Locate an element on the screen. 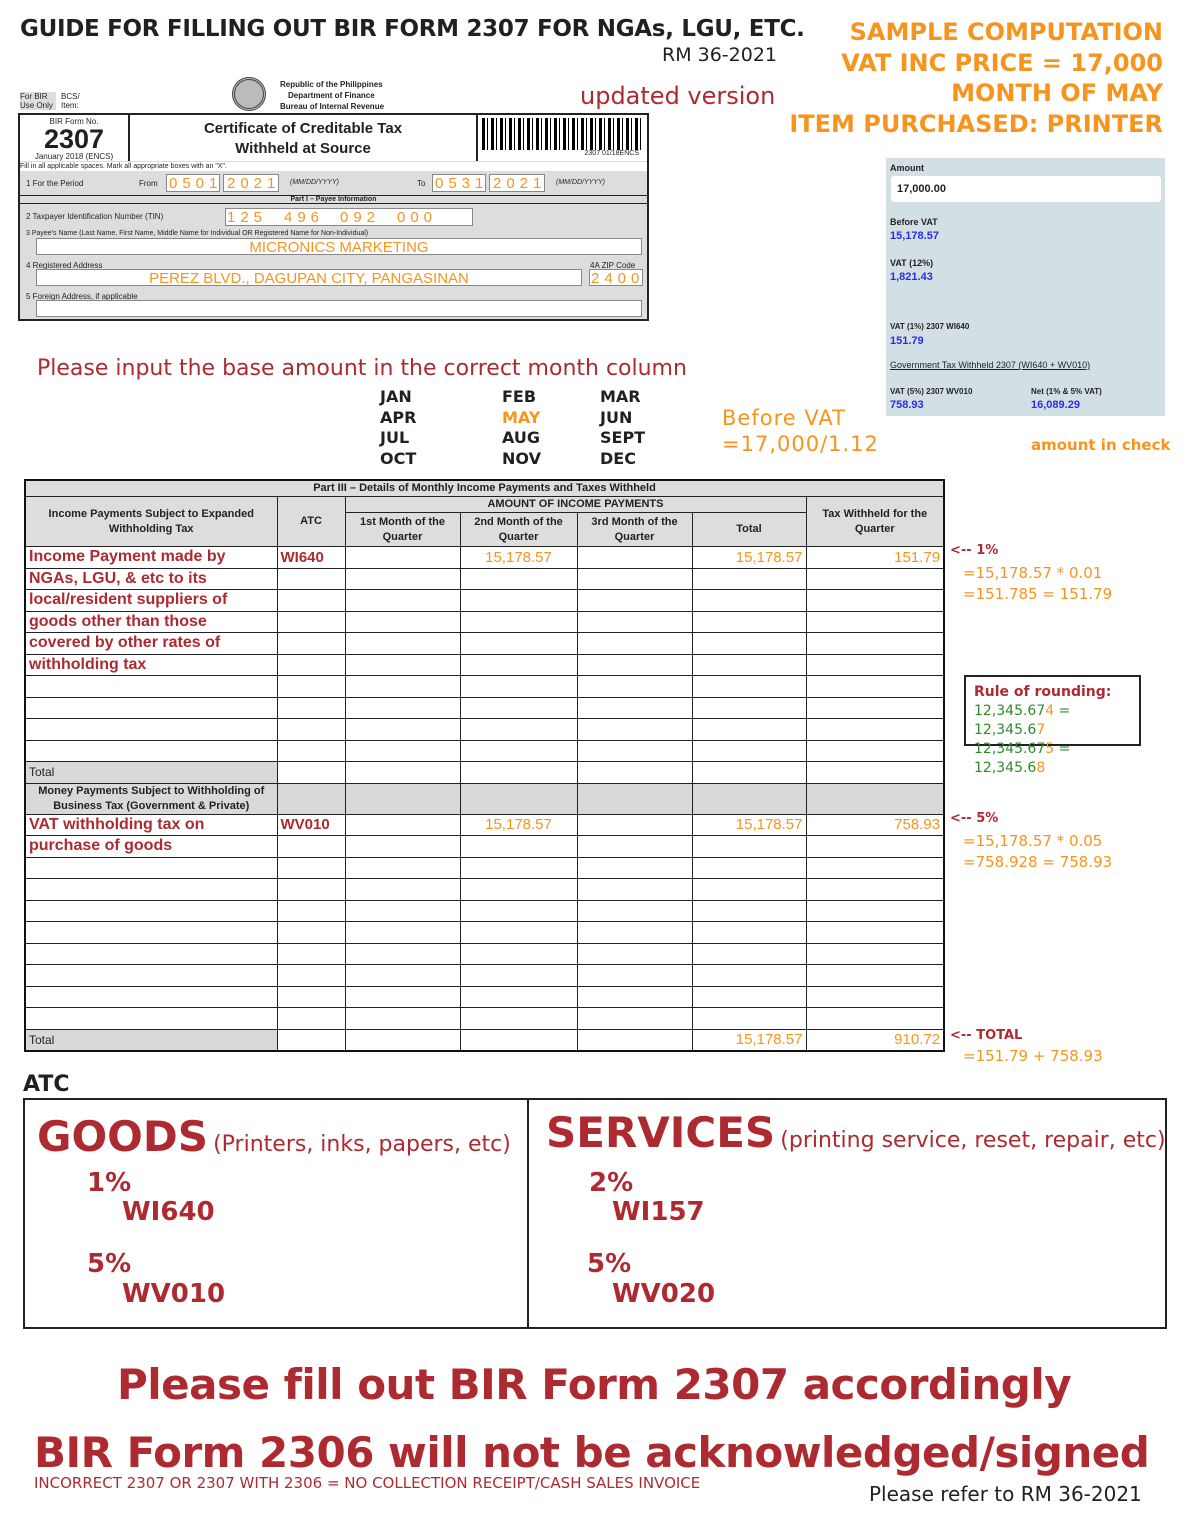 This screenshot has width=1187, height=1536. payee-name-value: MICRONICS MARKETING is located at coordinates (339, 247).